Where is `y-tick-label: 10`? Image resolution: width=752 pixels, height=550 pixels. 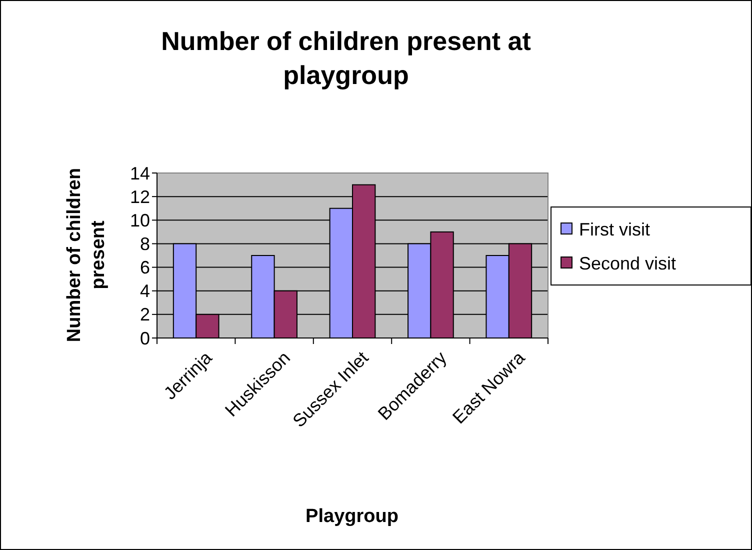
y-tick-label: 10 is located at coordinates (140, 220).